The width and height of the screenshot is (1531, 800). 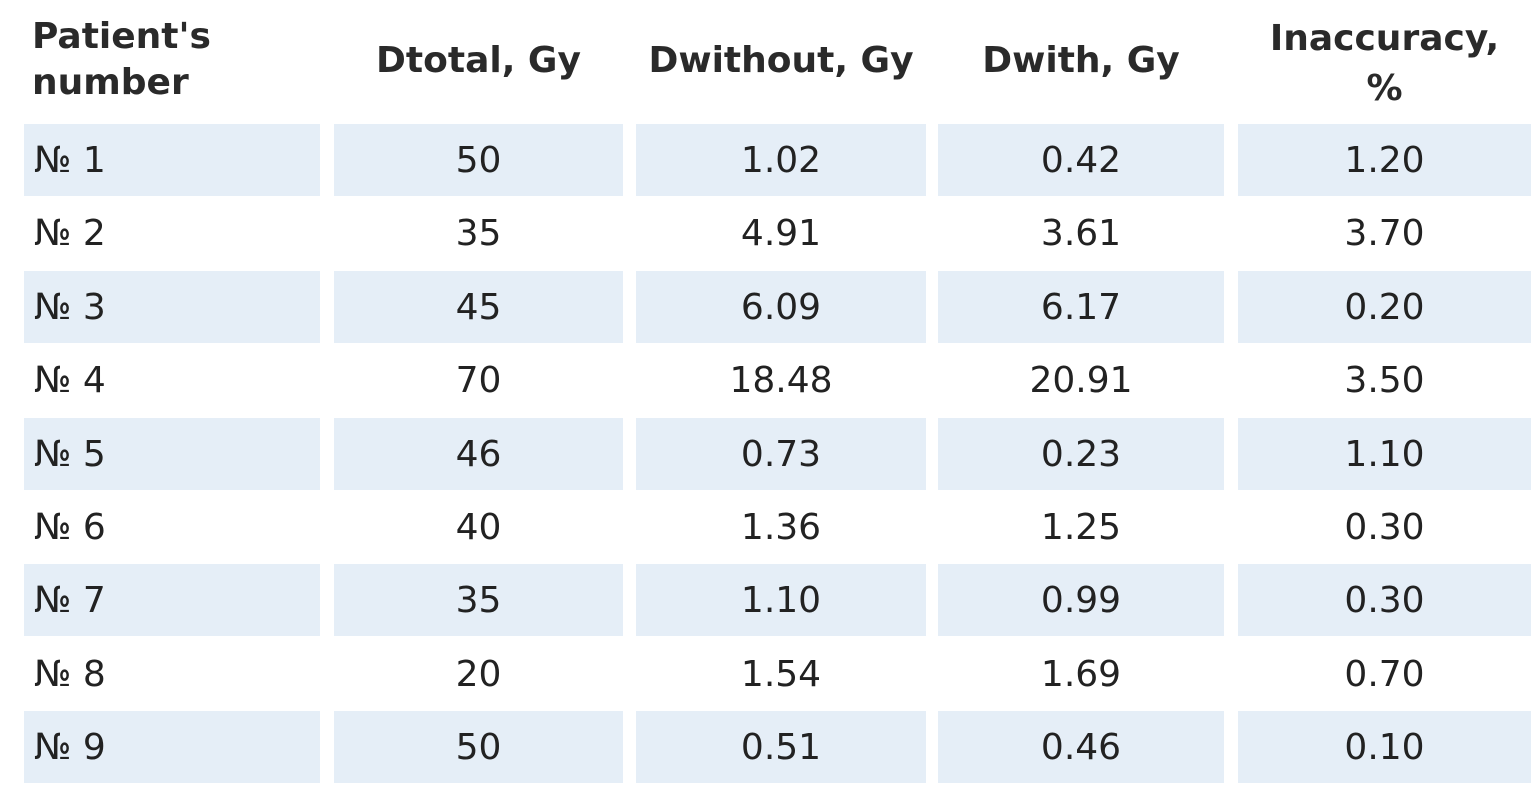 What do you see at coordinates (1384, 306) in the screenshot?
I see `cell-inaccuracy: 0.20` at bounding box center [1384, 306].